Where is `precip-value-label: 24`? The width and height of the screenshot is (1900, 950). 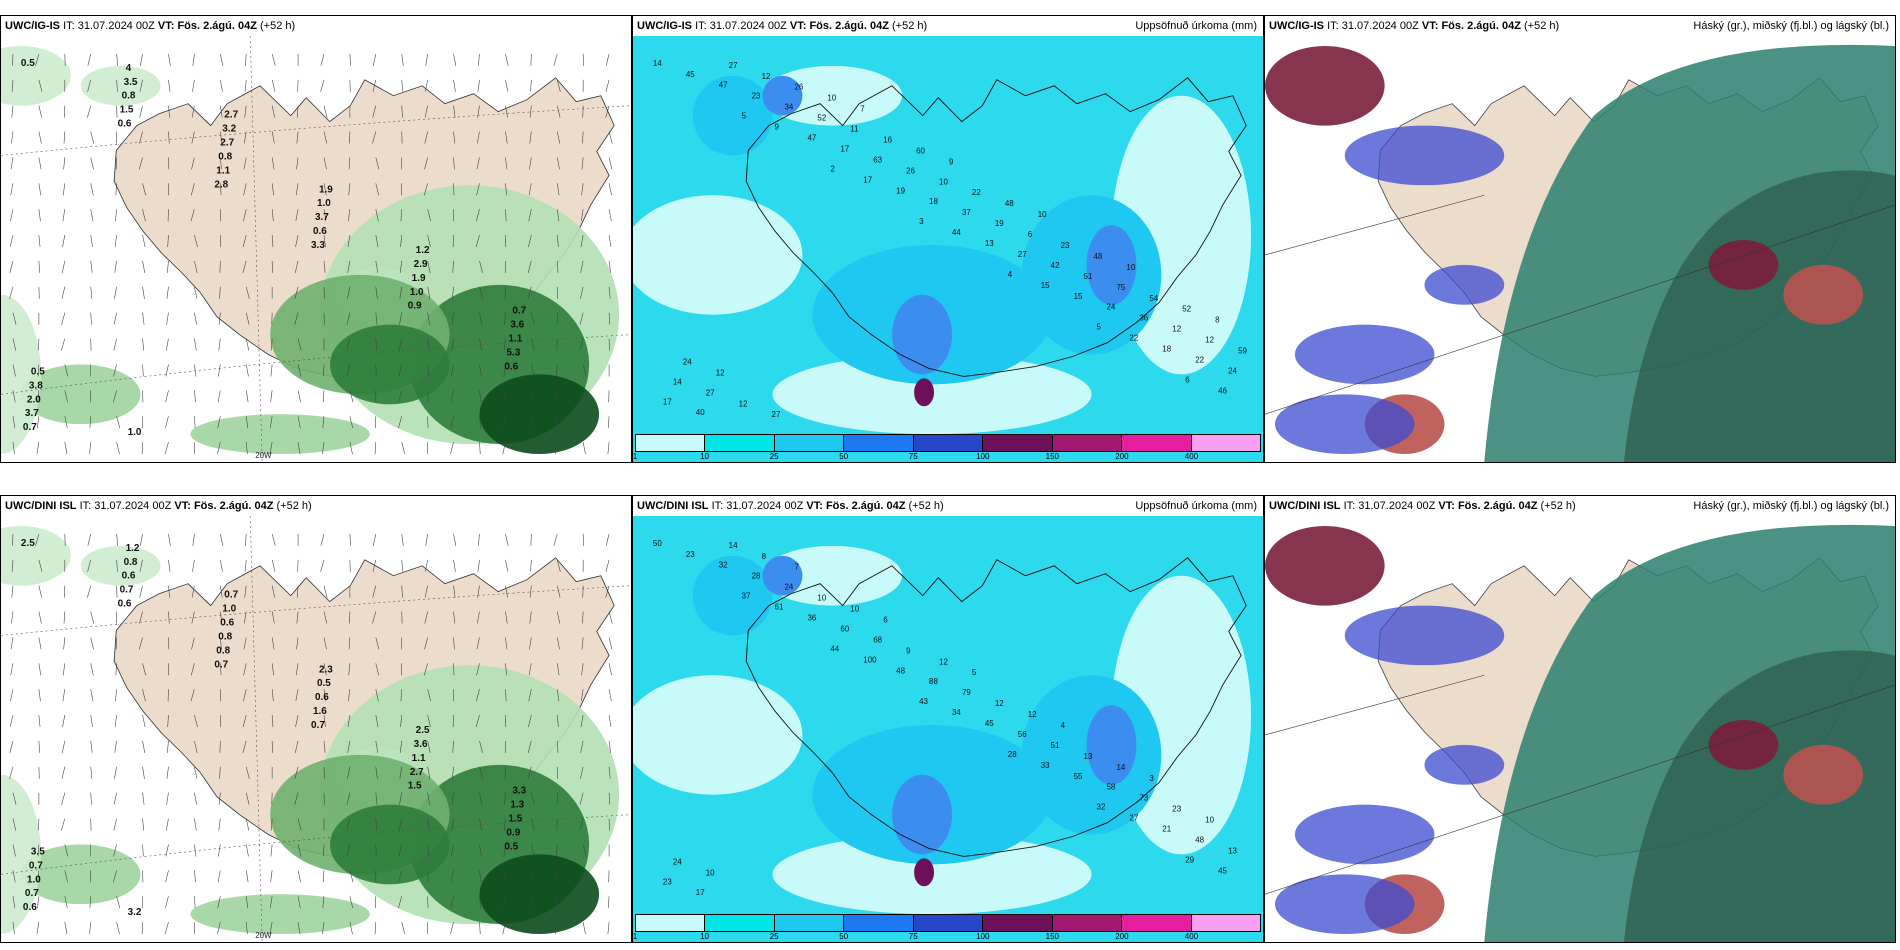 precip-value-label: 24 is located at coordinates (1110, 307).